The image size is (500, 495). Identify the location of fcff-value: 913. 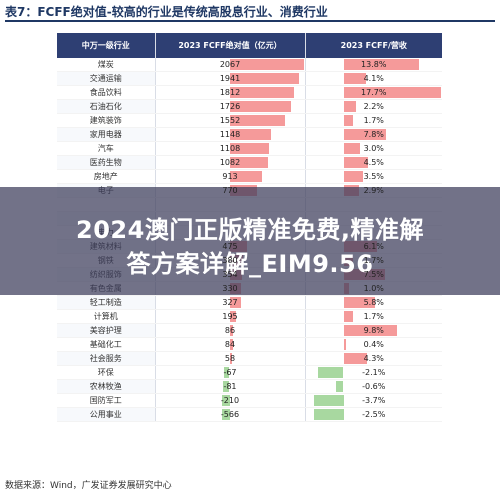
(230, 176).